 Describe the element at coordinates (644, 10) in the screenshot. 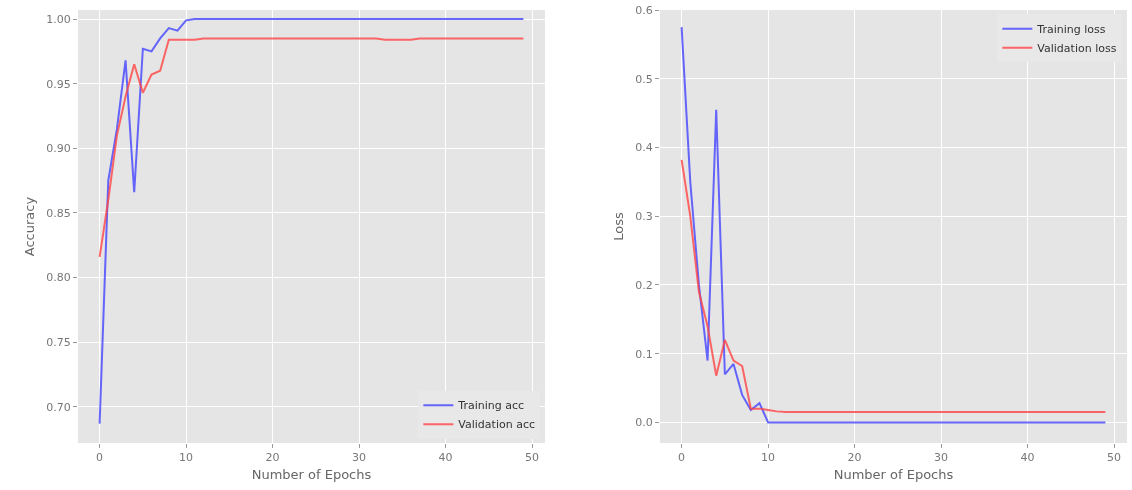

I see `y-tick-label: 0.6` at that location.